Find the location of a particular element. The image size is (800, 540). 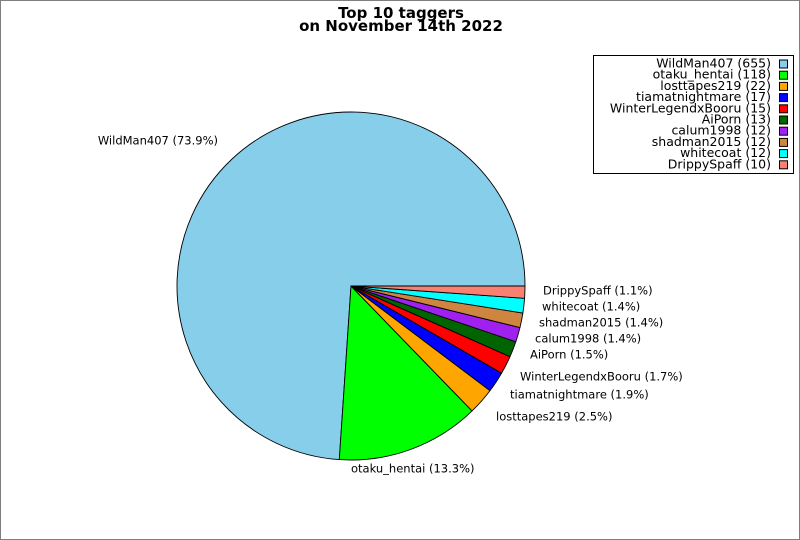

legend-entry-label: WildMan407 (655) is located at coordinates (713, 63).